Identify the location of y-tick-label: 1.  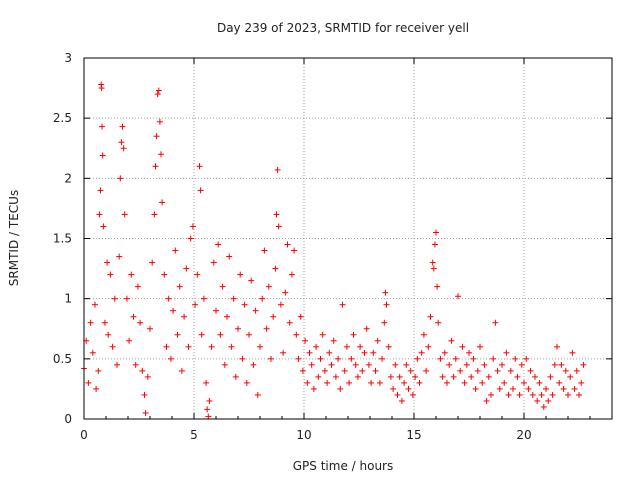
(68, 299).